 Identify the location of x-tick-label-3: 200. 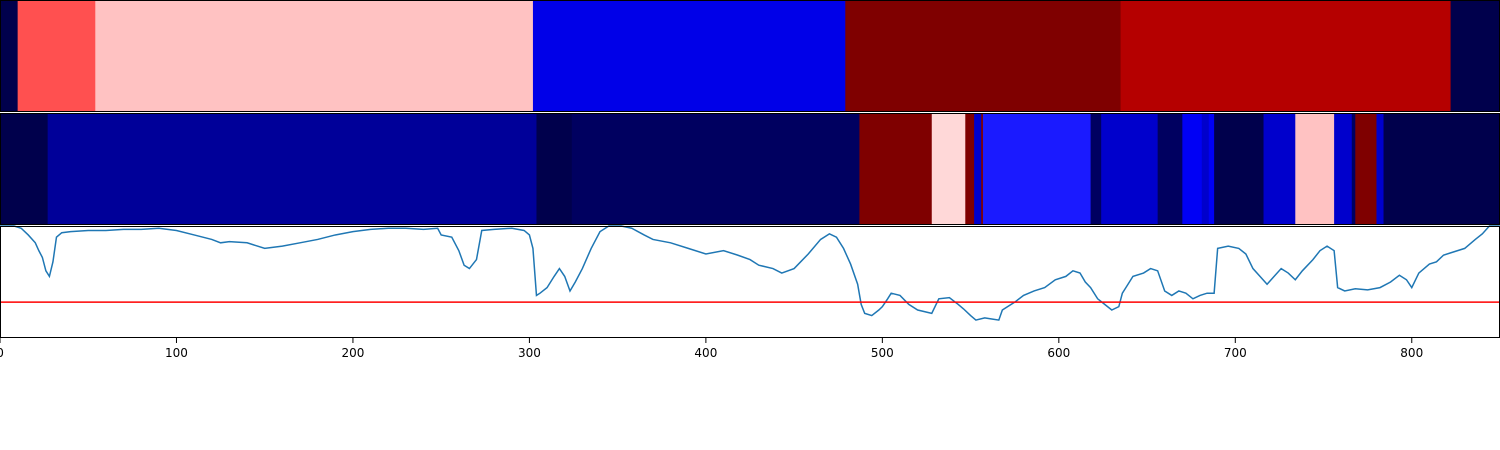
(352, 353).